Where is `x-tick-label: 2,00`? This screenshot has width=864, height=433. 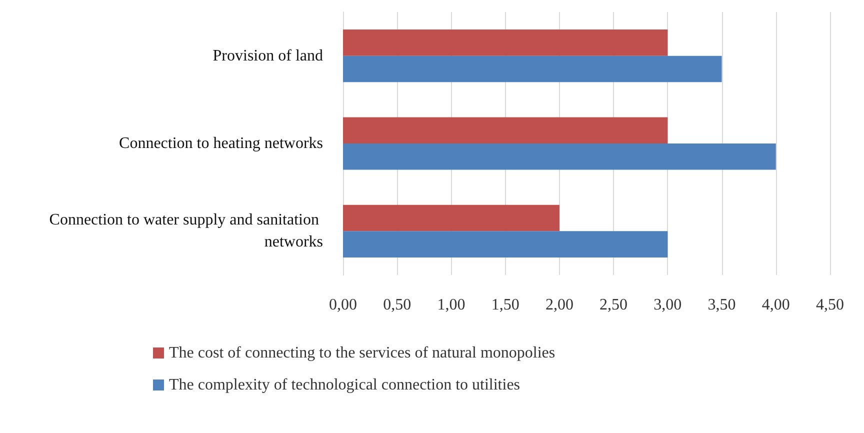
x-tick-label: 2,00 is located at coordinates (559, 305).